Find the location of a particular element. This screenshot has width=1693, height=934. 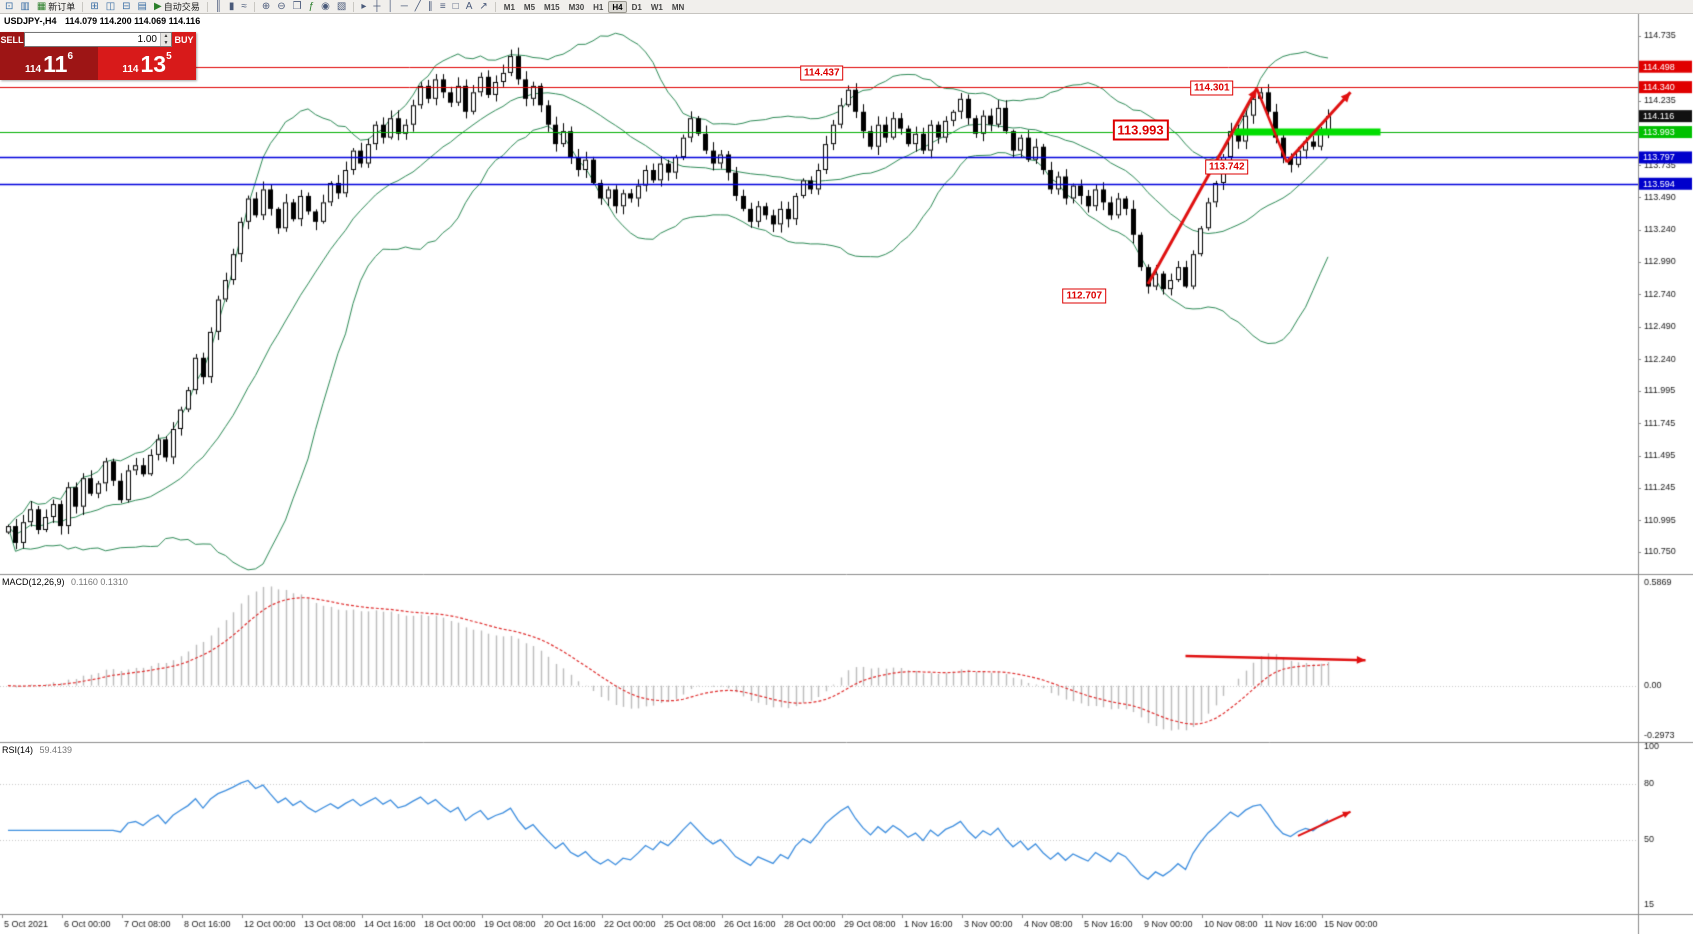

autotrading-icon: ▶ is located at coordinates (158, 6).